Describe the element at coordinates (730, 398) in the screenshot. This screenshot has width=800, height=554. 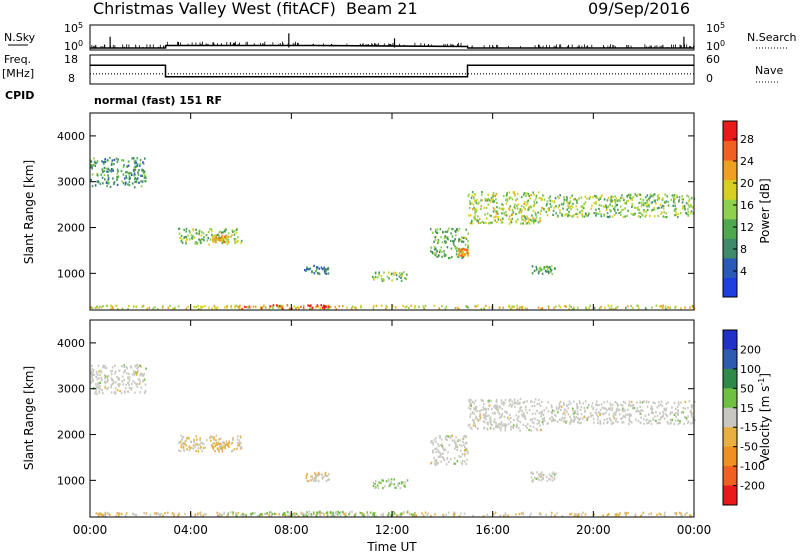
I see `velocity-colorbar-swatch` at that location.